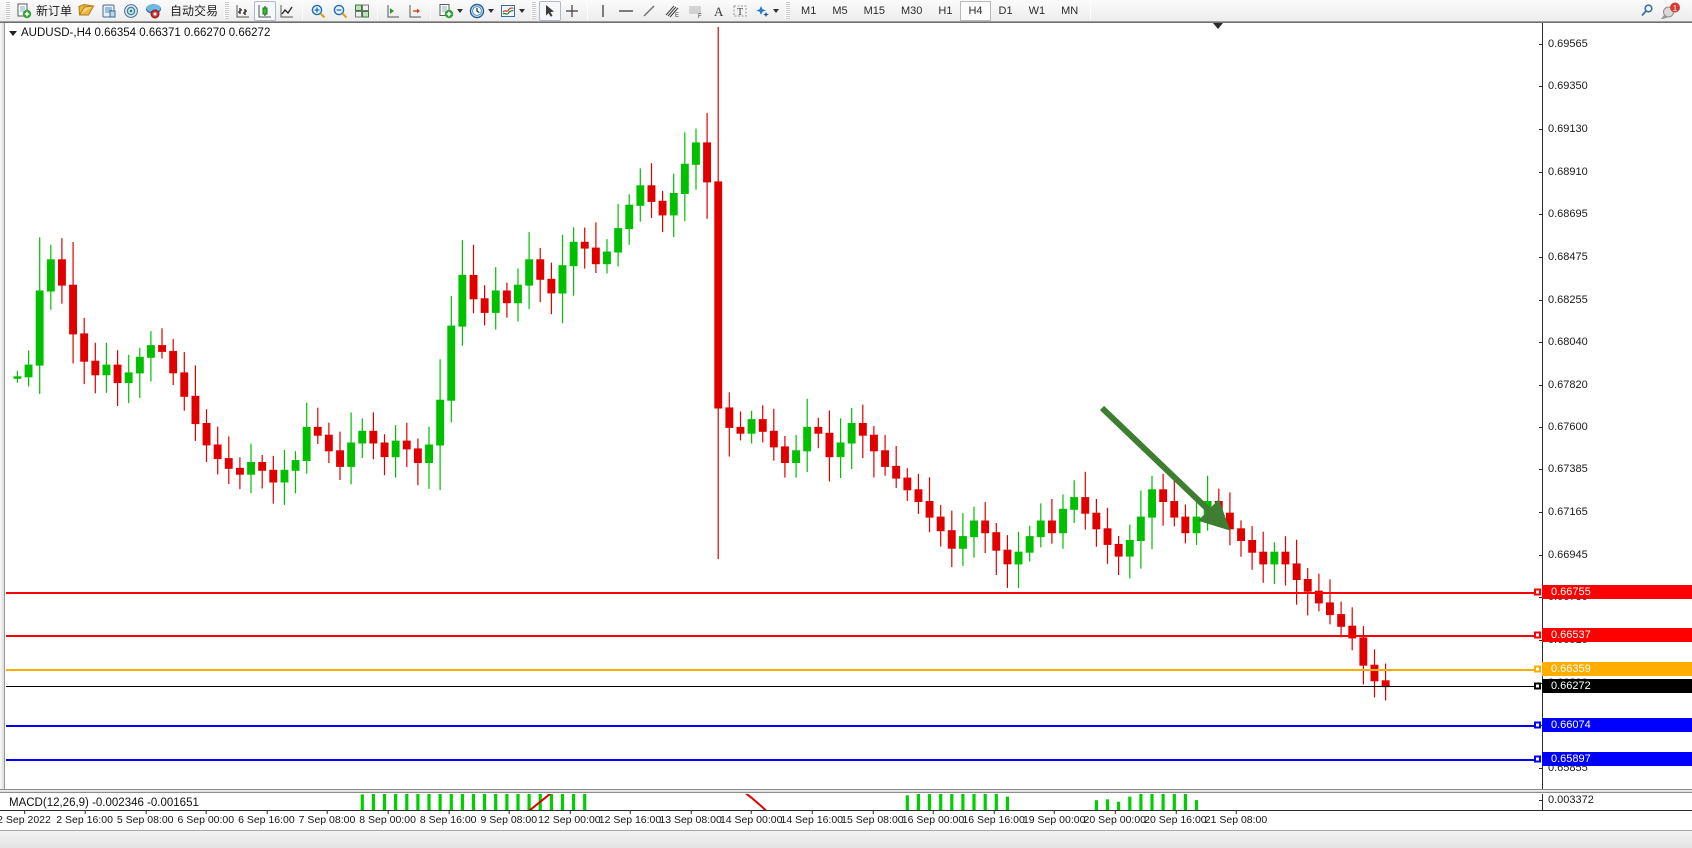 The width and height of the screenshot is (1692, 848). What do you see at coordinates (1617, 686) in the screenshot?
I see `price-level-tag-last-price: 0.66272` at bounding box center [1617, 686].